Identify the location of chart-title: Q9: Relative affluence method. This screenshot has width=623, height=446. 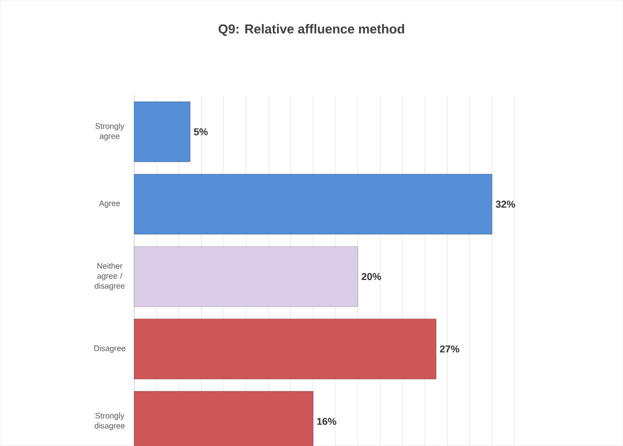
(311, 30).